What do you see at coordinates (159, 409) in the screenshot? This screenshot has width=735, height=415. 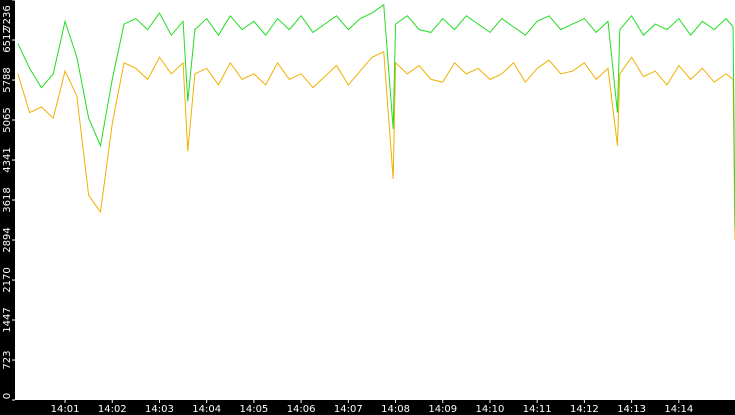 I see `x-tick-label: 14:03` at bounding box center [159, 409].